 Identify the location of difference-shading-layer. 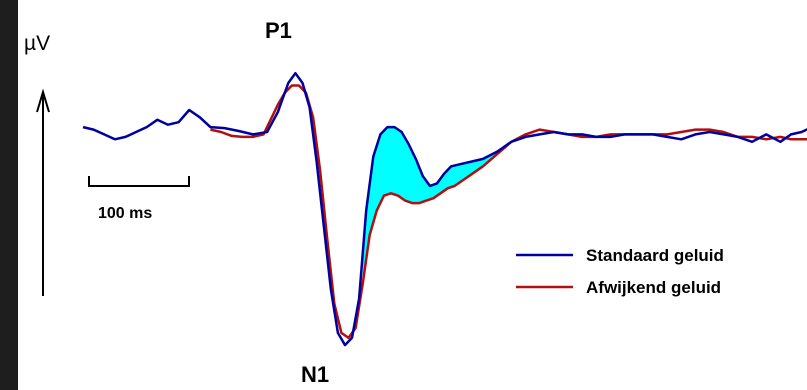
(444, 205).